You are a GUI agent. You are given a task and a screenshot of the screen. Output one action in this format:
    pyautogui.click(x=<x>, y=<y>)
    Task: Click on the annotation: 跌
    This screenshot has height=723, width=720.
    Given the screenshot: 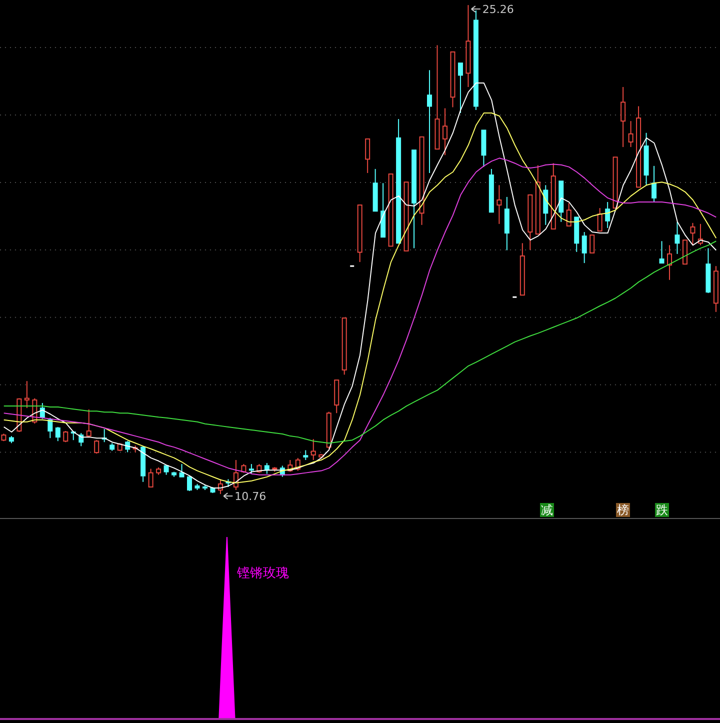 What is the action you would take?
    pyautogui.click(x=662, y=510)
    